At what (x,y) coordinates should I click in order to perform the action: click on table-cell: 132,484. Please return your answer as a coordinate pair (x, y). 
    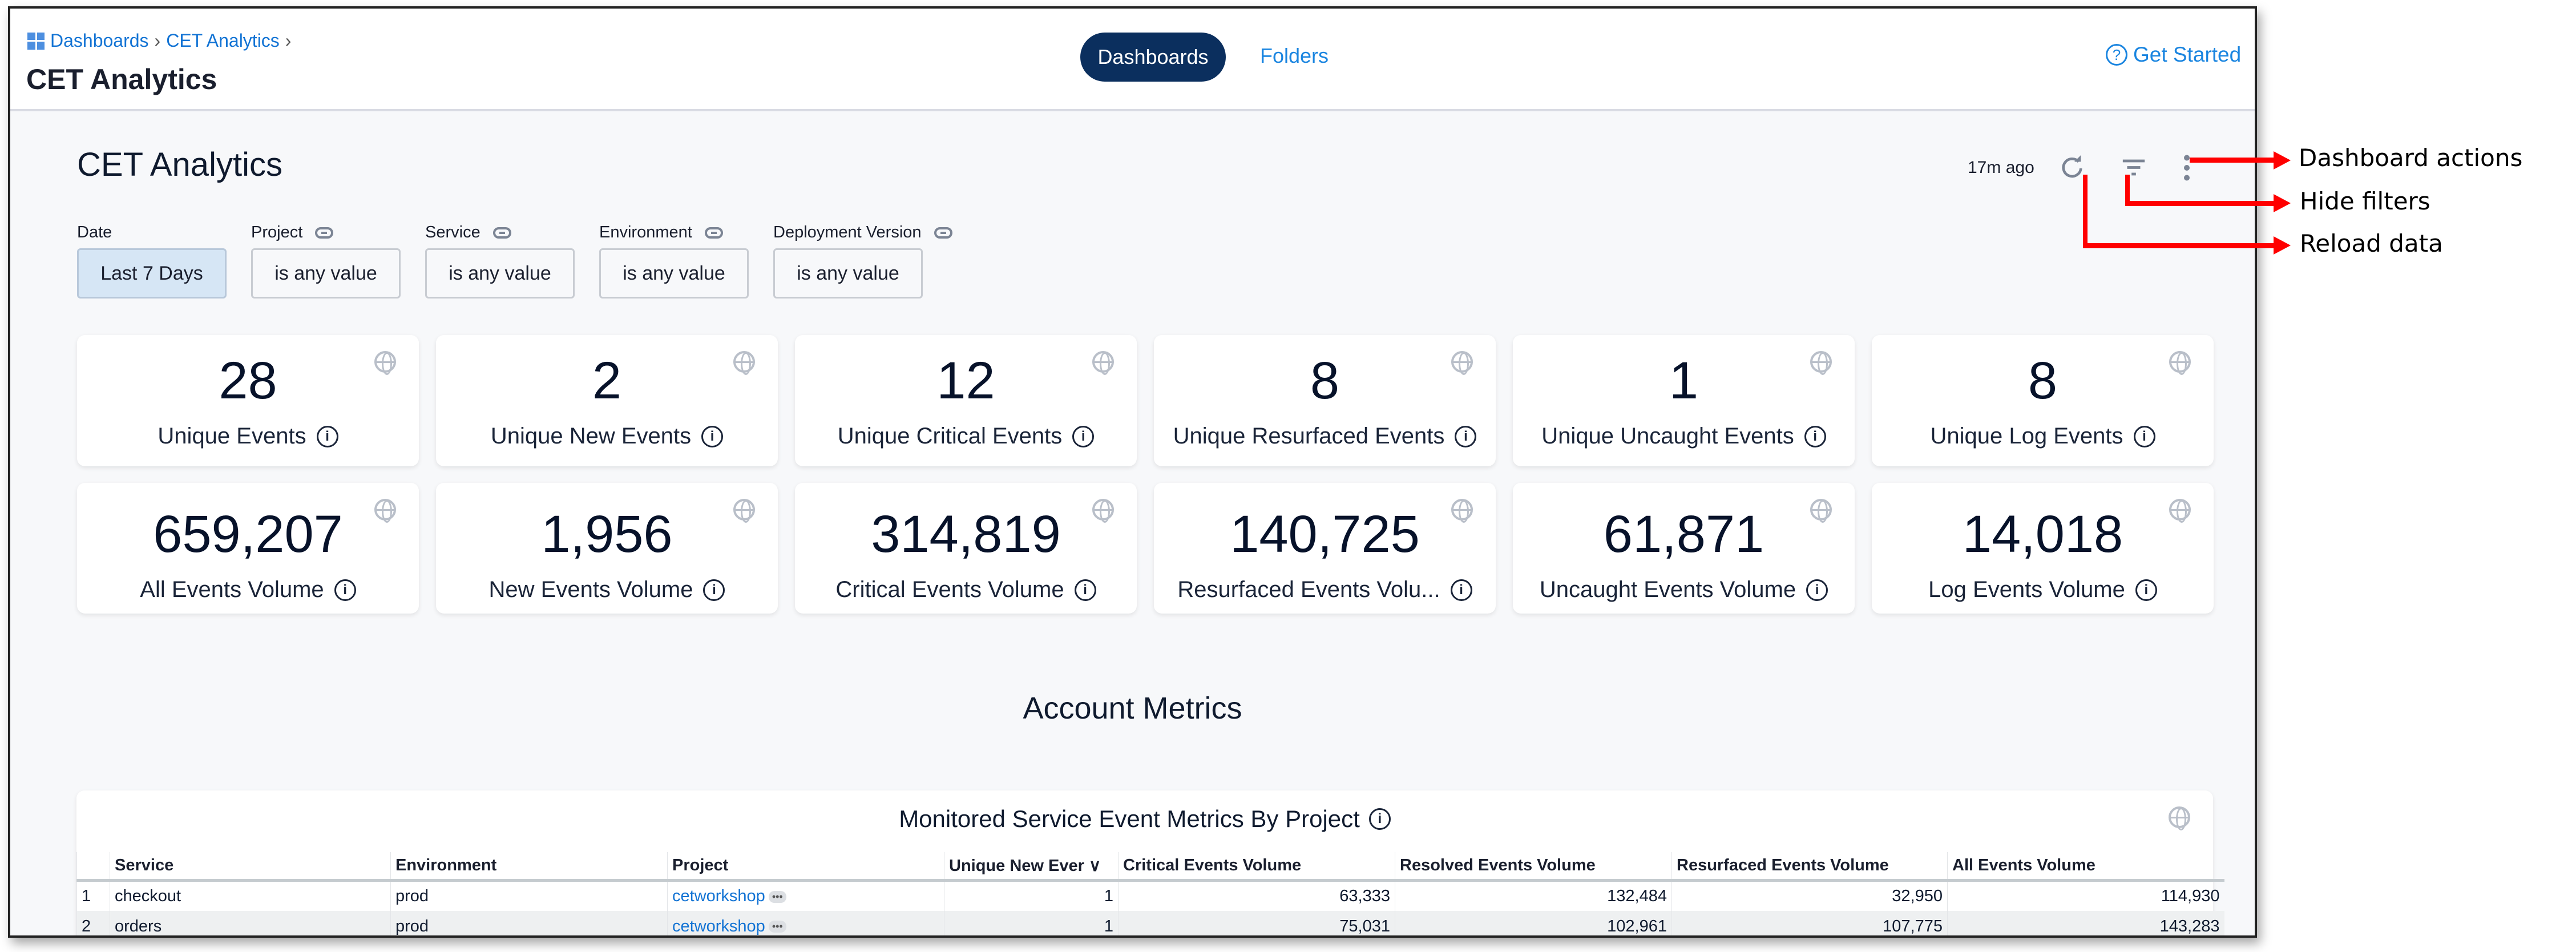
    Looking at the image, I should click on (1533, 895).